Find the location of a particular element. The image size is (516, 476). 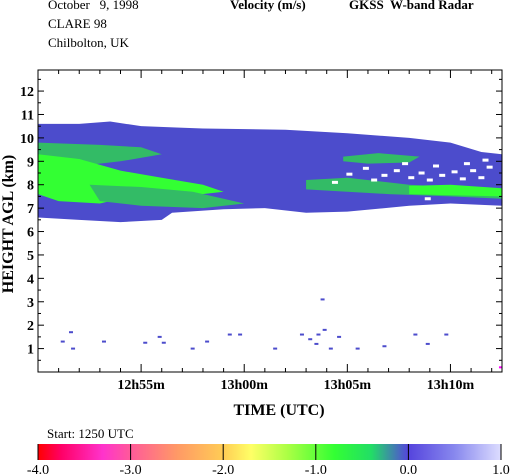

y-tick-label: 12 is located at coordinates (27, 92).